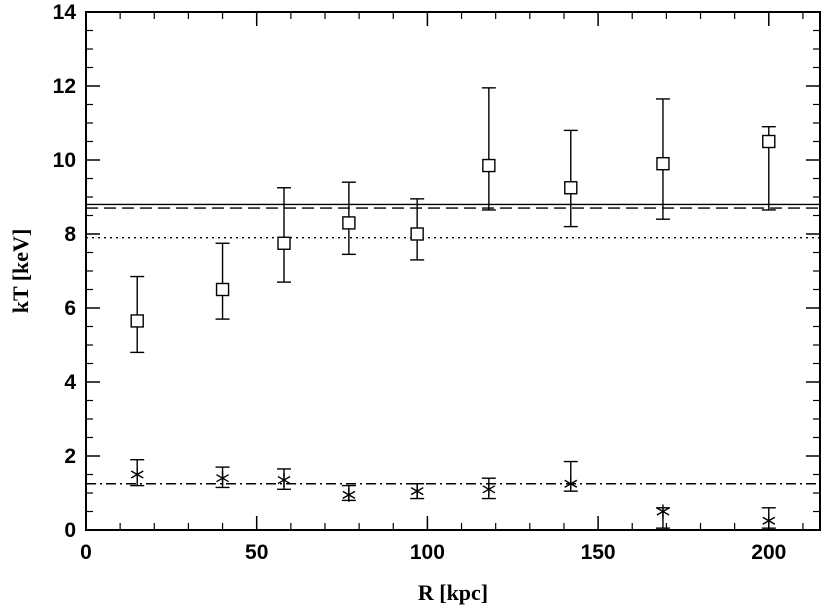  I want to click on y-axis-title: kT [keV], so click(20, 271).